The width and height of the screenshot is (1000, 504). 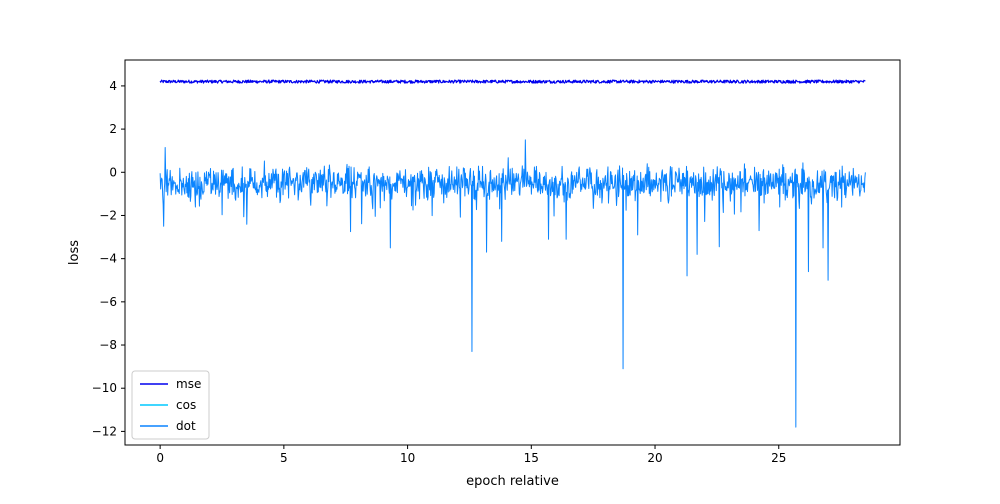 I want to click on x-tick-label: 15, so click(x=531, y=458).